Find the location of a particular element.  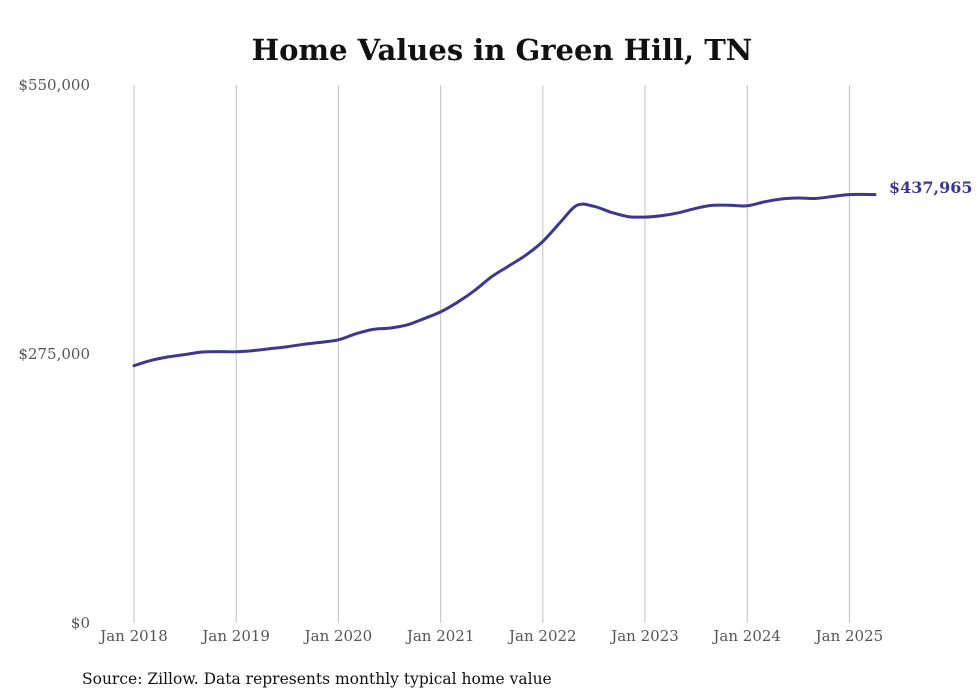

y-tick-label: $275,000 is located at coordinates (54, 354).